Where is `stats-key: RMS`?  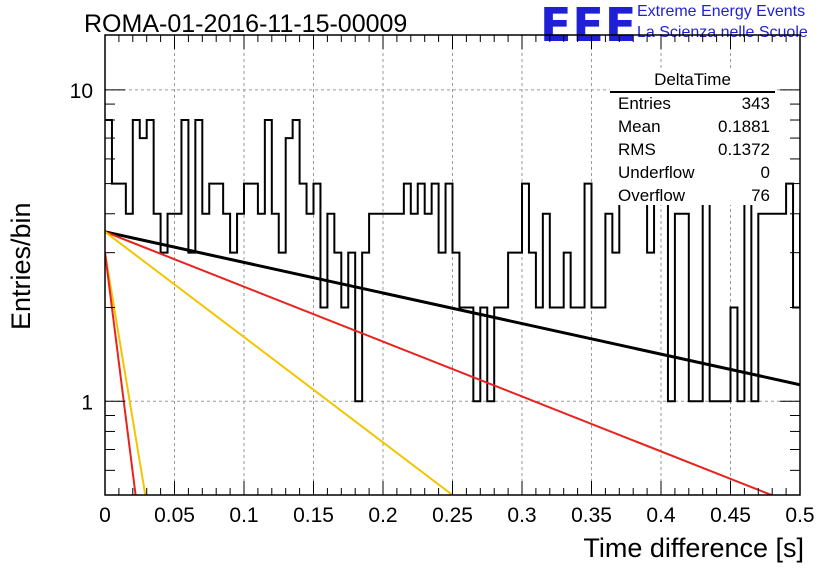 stats-key: RMS is located at coordinates (637, 149).